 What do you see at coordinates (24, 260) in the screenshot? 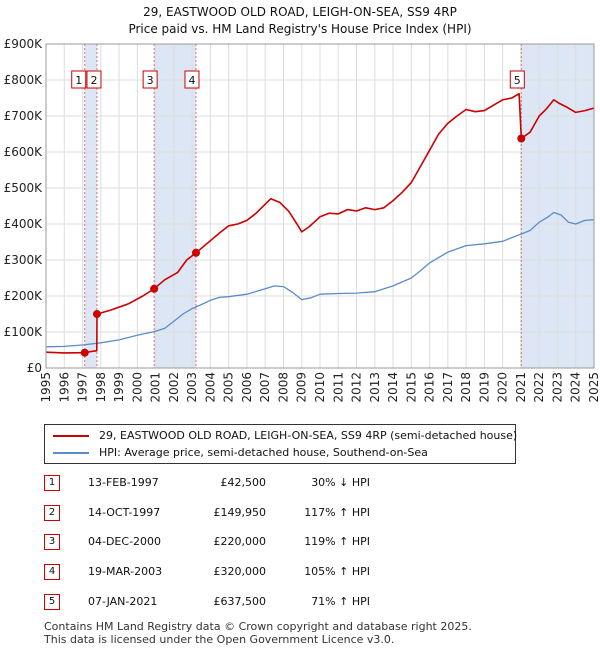
I see `y-tick-label: £300K` at bounding box center [24, 260].